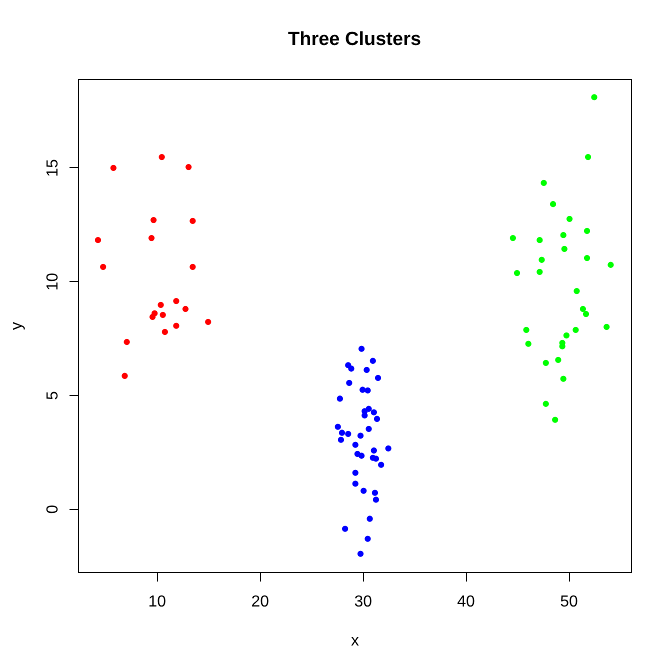 Image resolution: width=672 pixels, height=671 pixels. Describe the element at coordinates (157, 602) in the screenshot. I see `x-tick-label: 10` at that location.